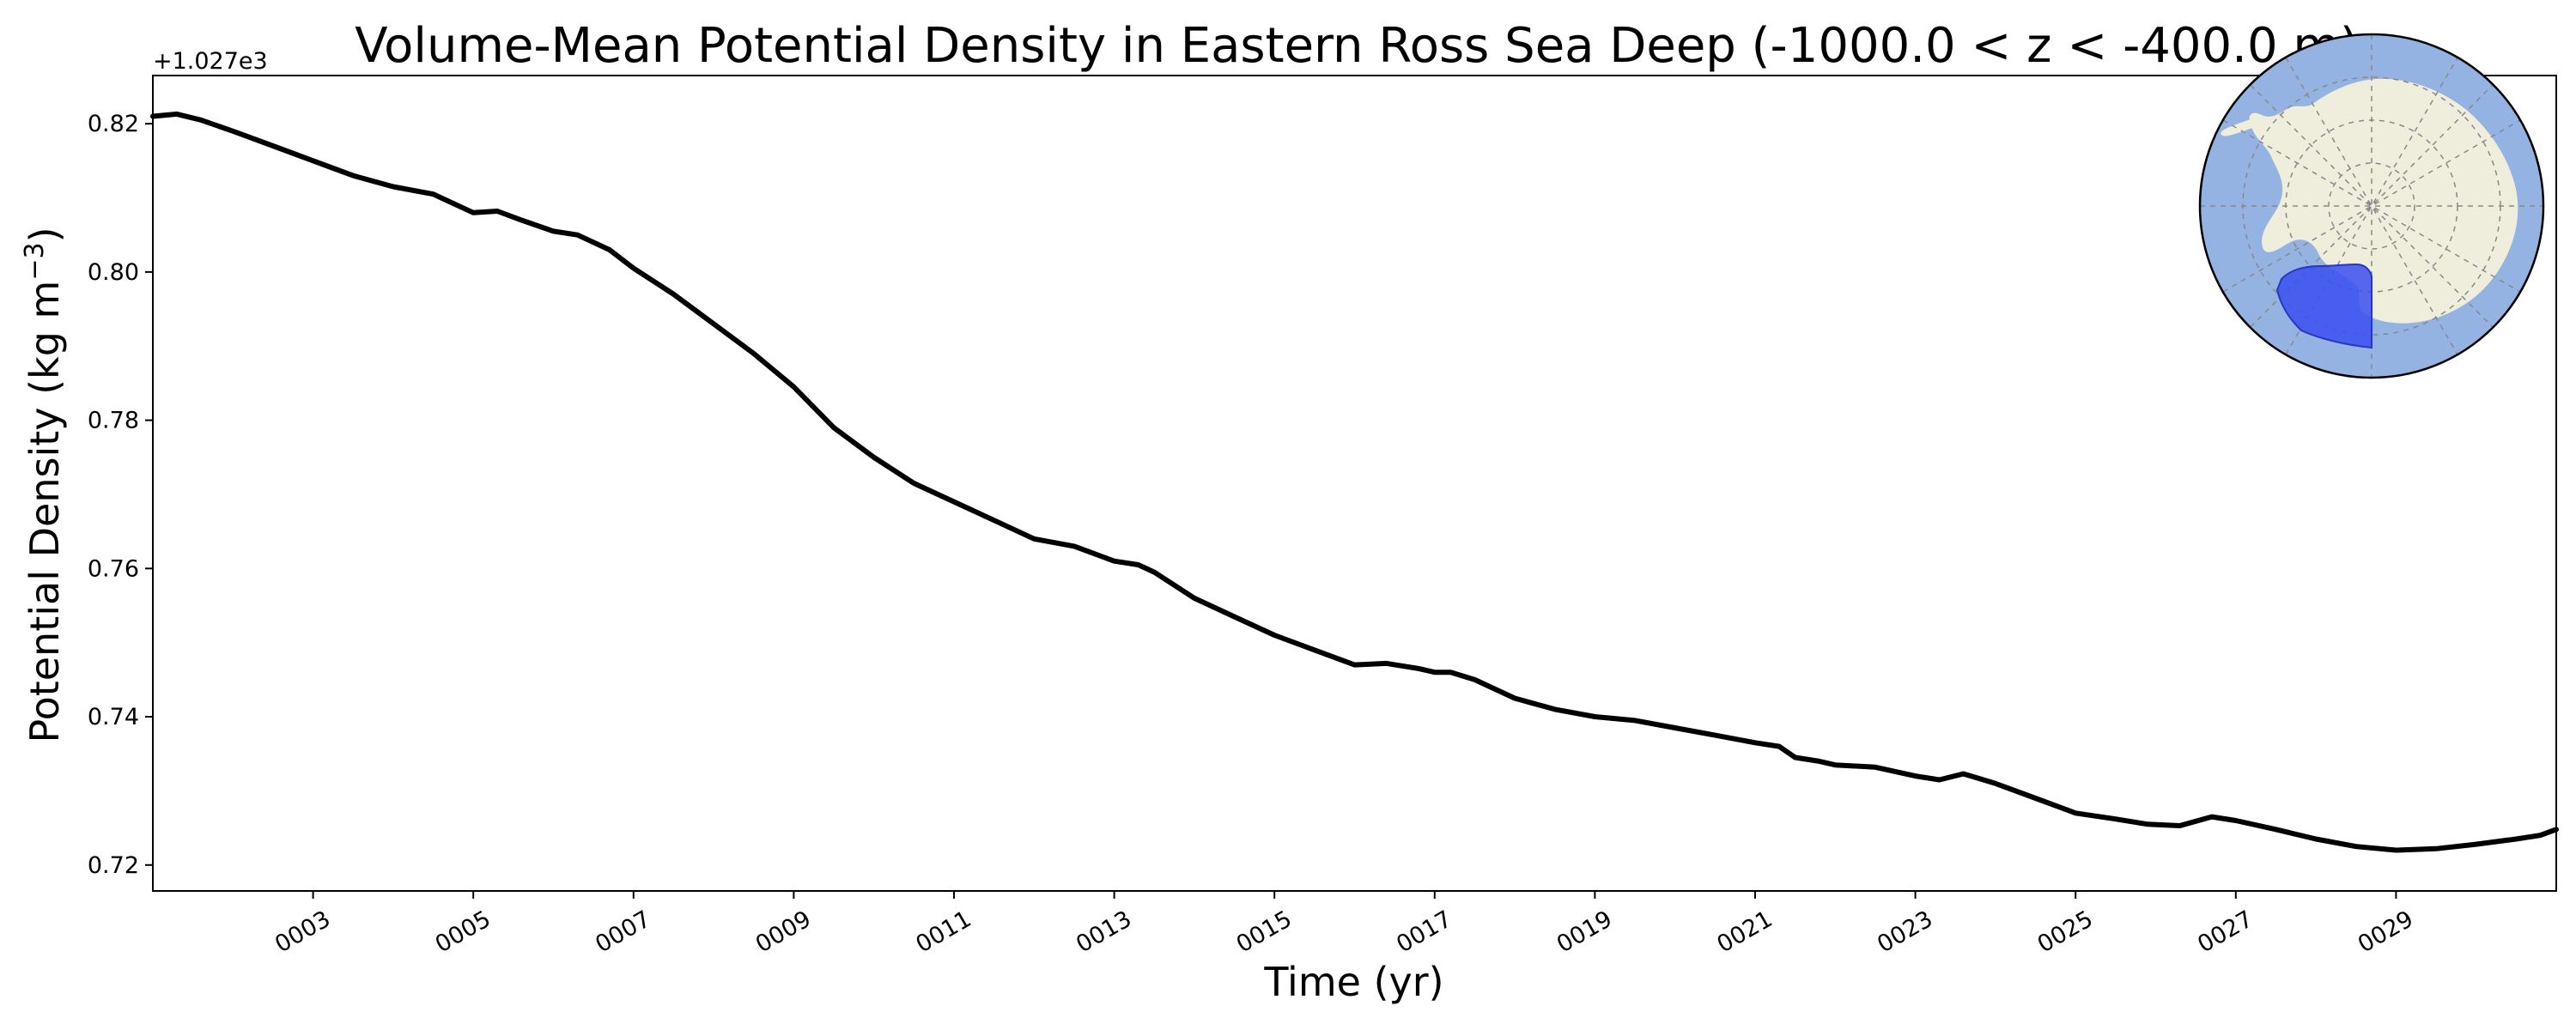 The image size is (2576, 1030). I want to click on y-axis-label-superscript: −3, so click(35, 261).